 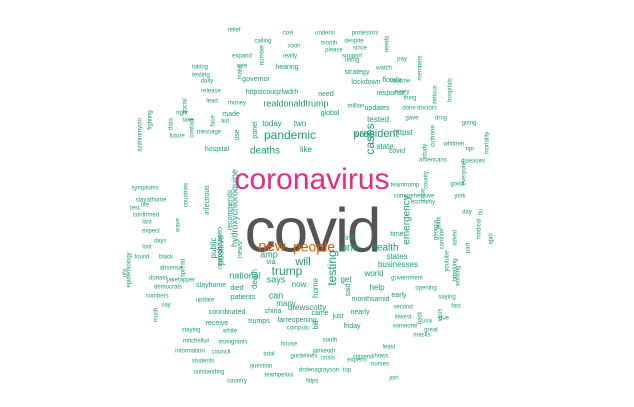 I want to click on word-opening: opening, so click(x=425, y=289).